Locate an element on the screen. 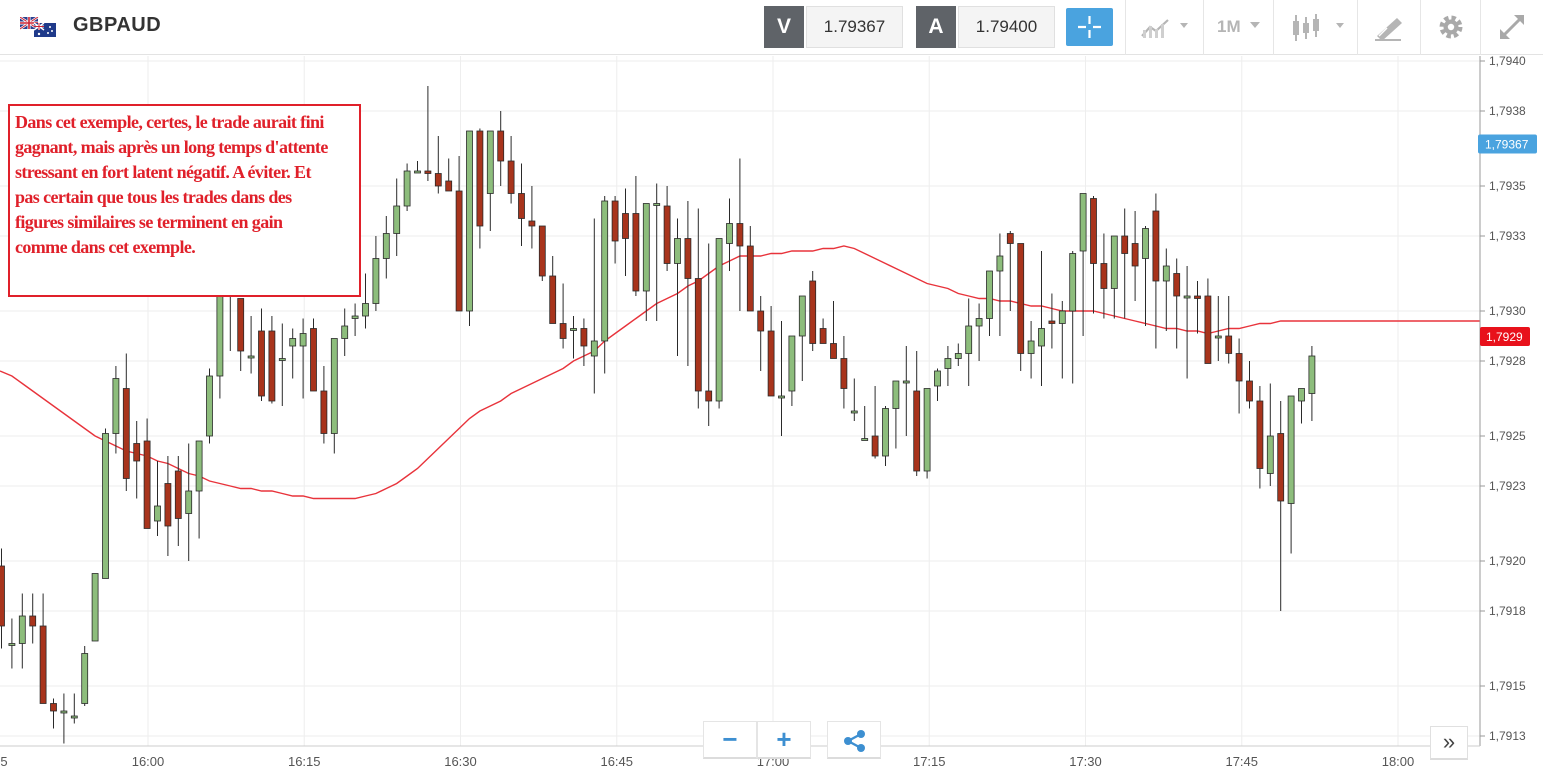 The height and width of the screenshot is (781, 1543). drawing-tools-button is located at coordinates (1388, 27).